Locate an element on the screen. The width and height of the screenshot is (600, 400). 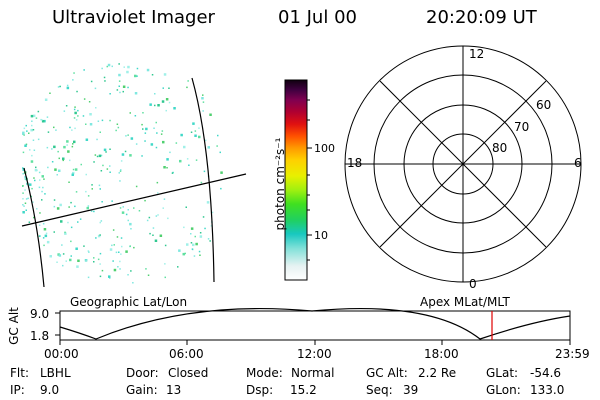
status-glat-value: -54.6 is located at coordinates (546, 373).